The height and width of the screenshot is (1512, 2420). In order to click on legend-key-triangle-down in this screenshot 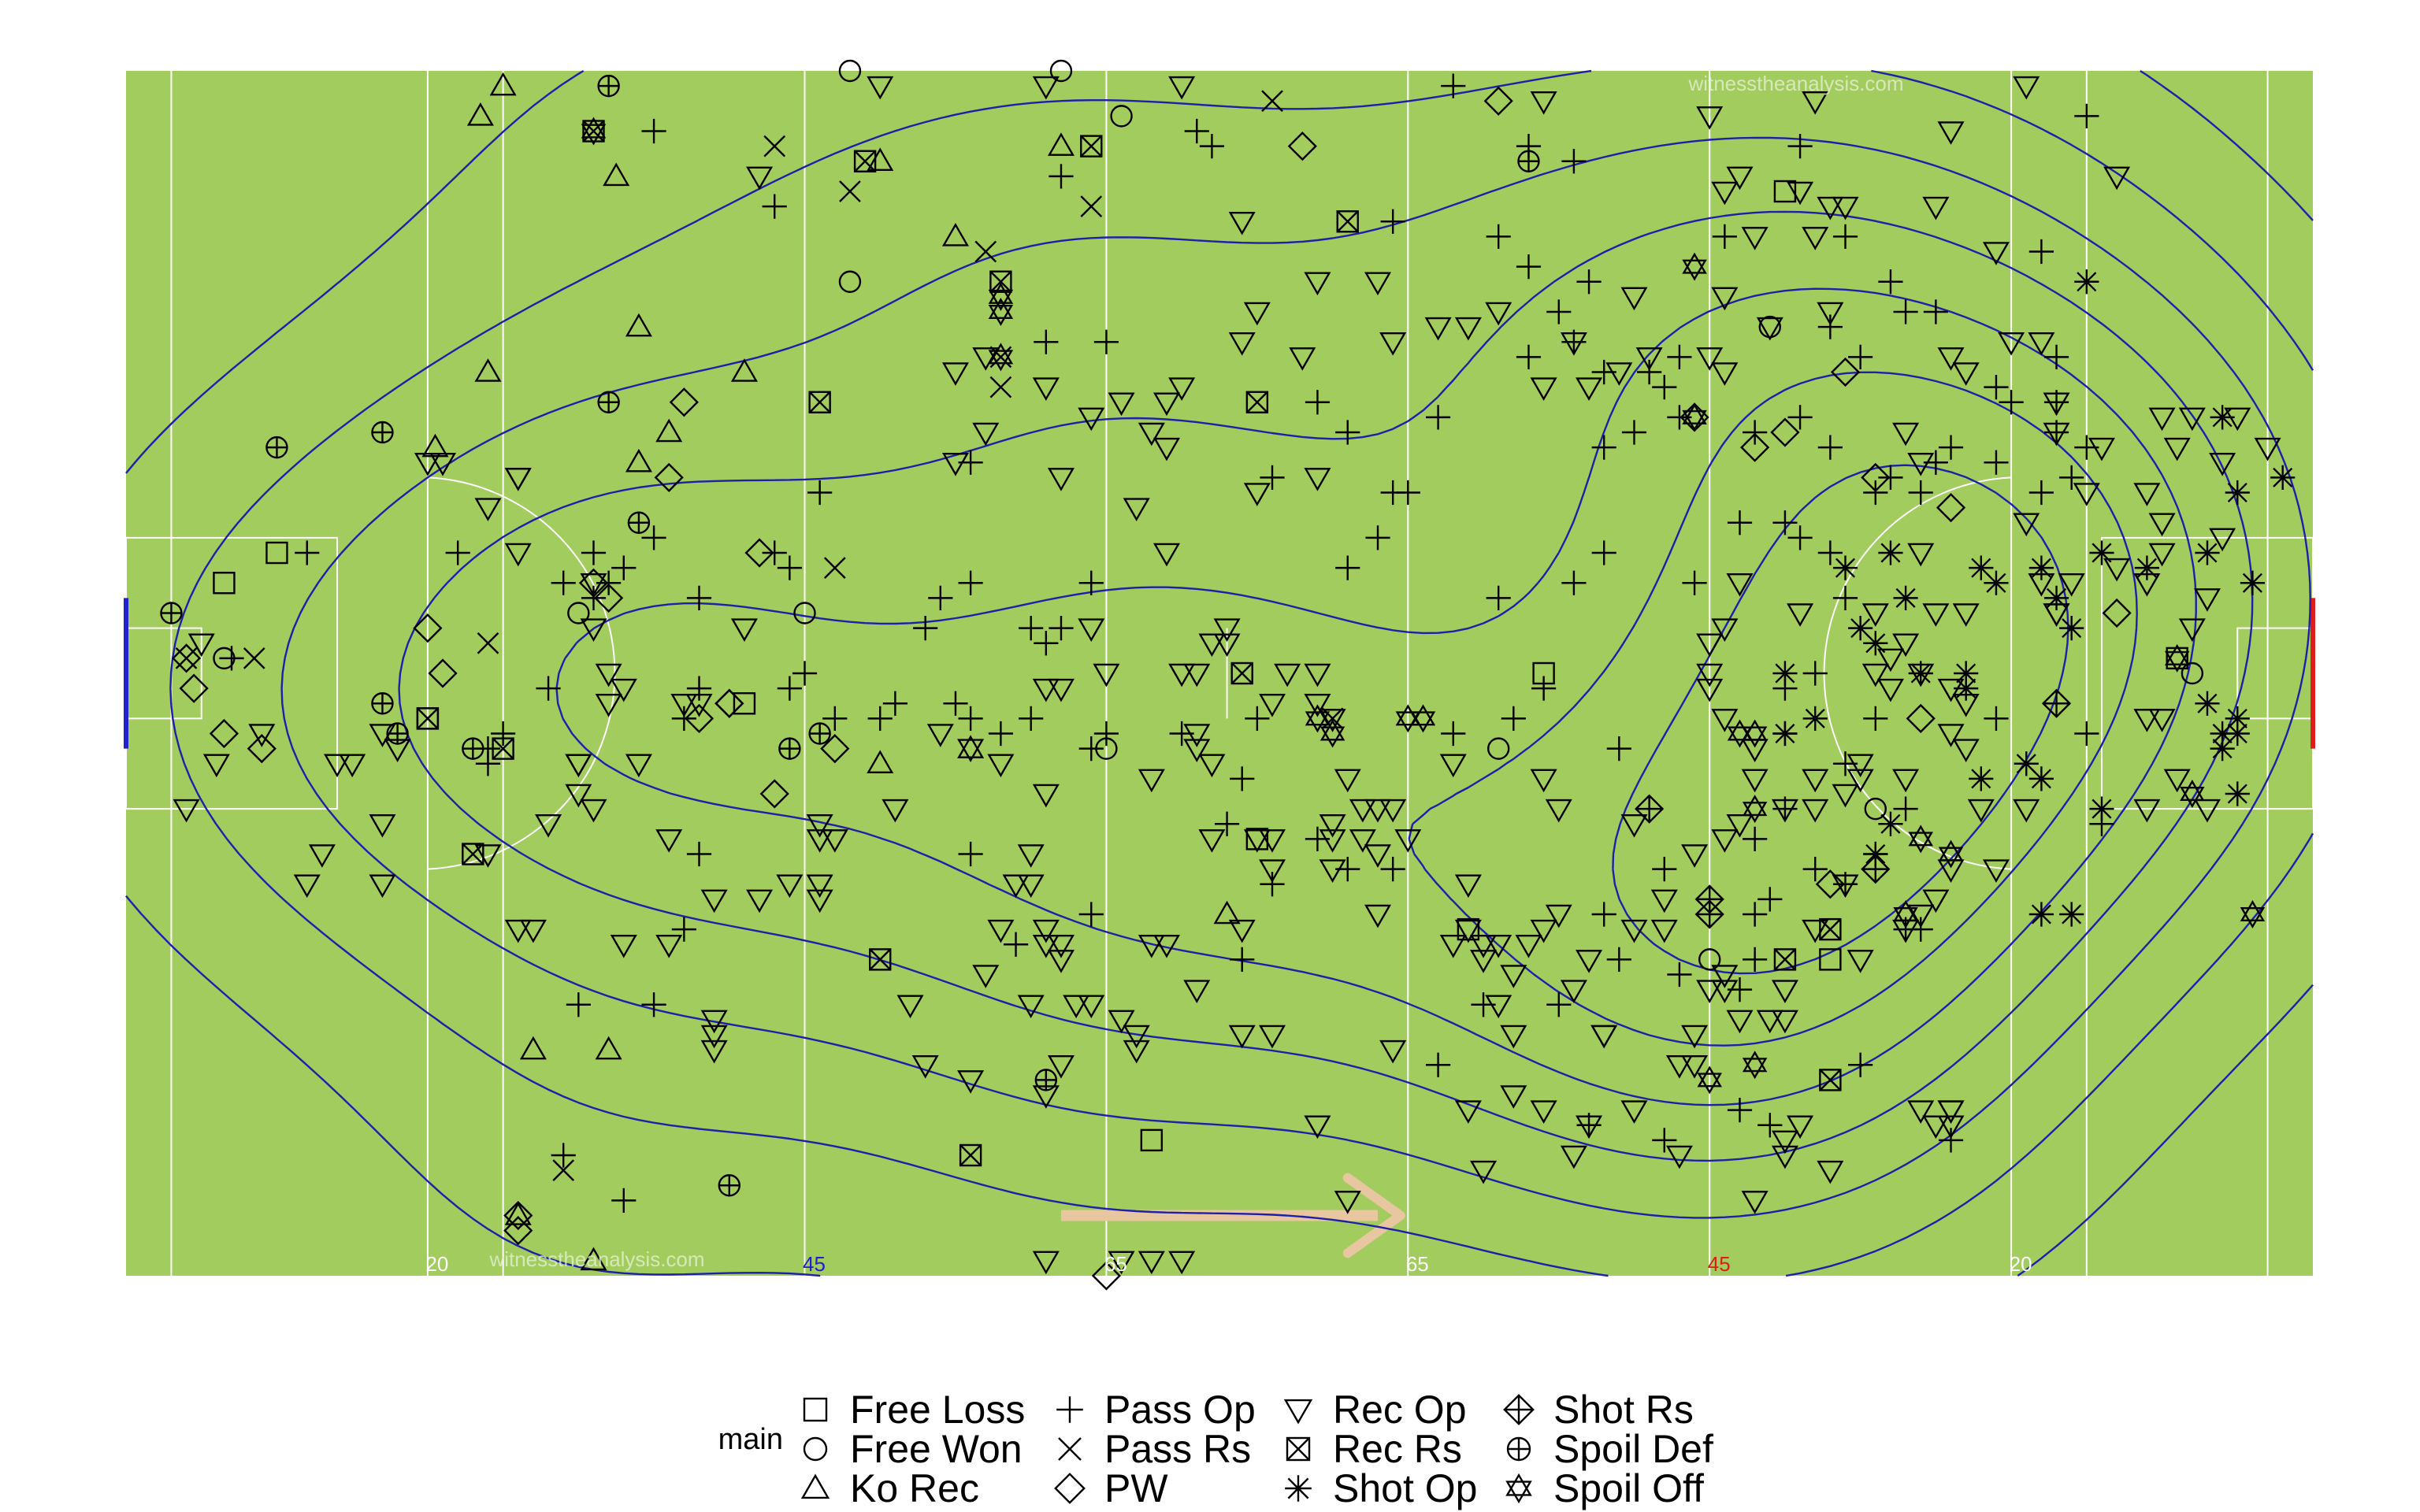, I will do `click(1298, 1412)`.